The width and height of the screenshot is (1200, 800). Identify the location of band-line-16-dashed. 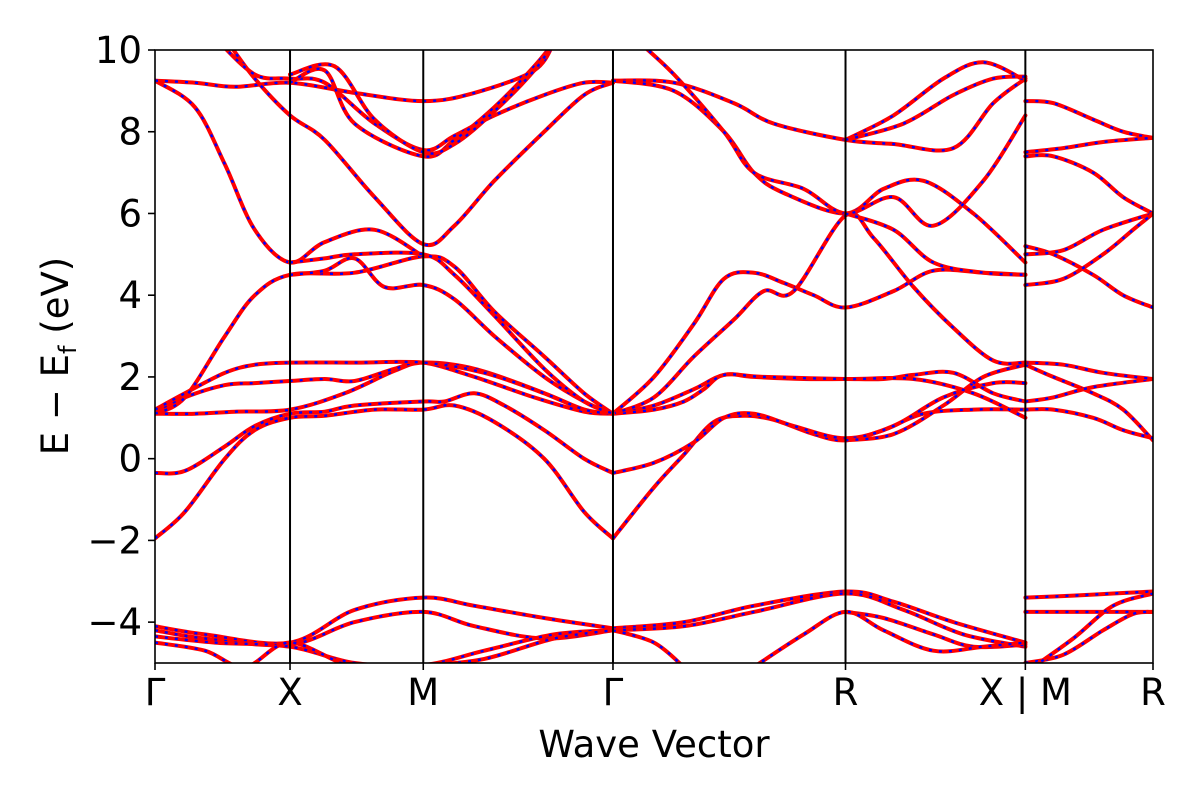
(451, 335).